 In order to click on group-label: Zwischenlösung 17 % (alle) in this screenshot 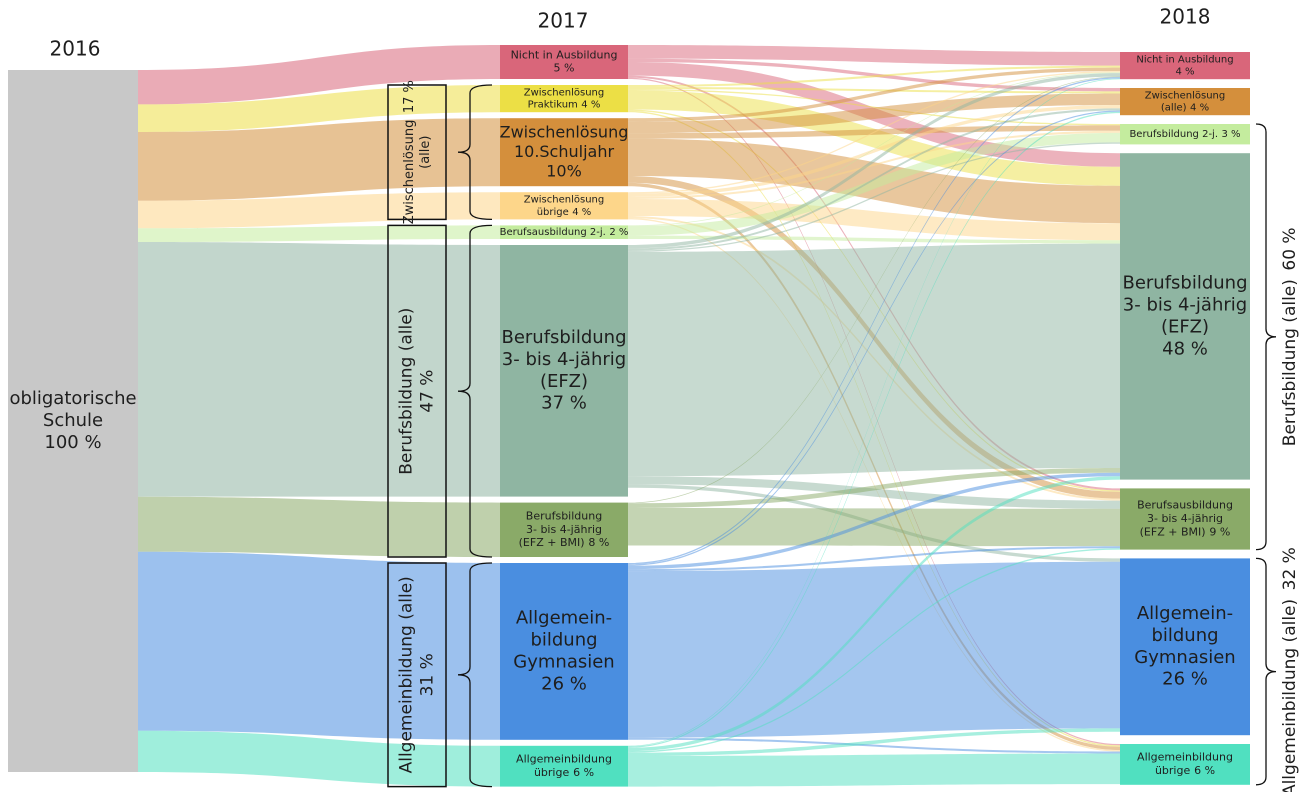, I will do `click(416, 152)`.